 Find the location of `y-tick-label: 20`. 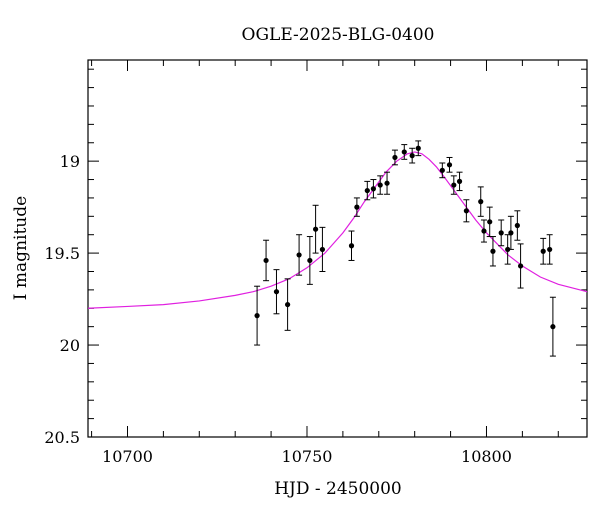

y-tick-label: 20 is located at coordinates (70, 345).